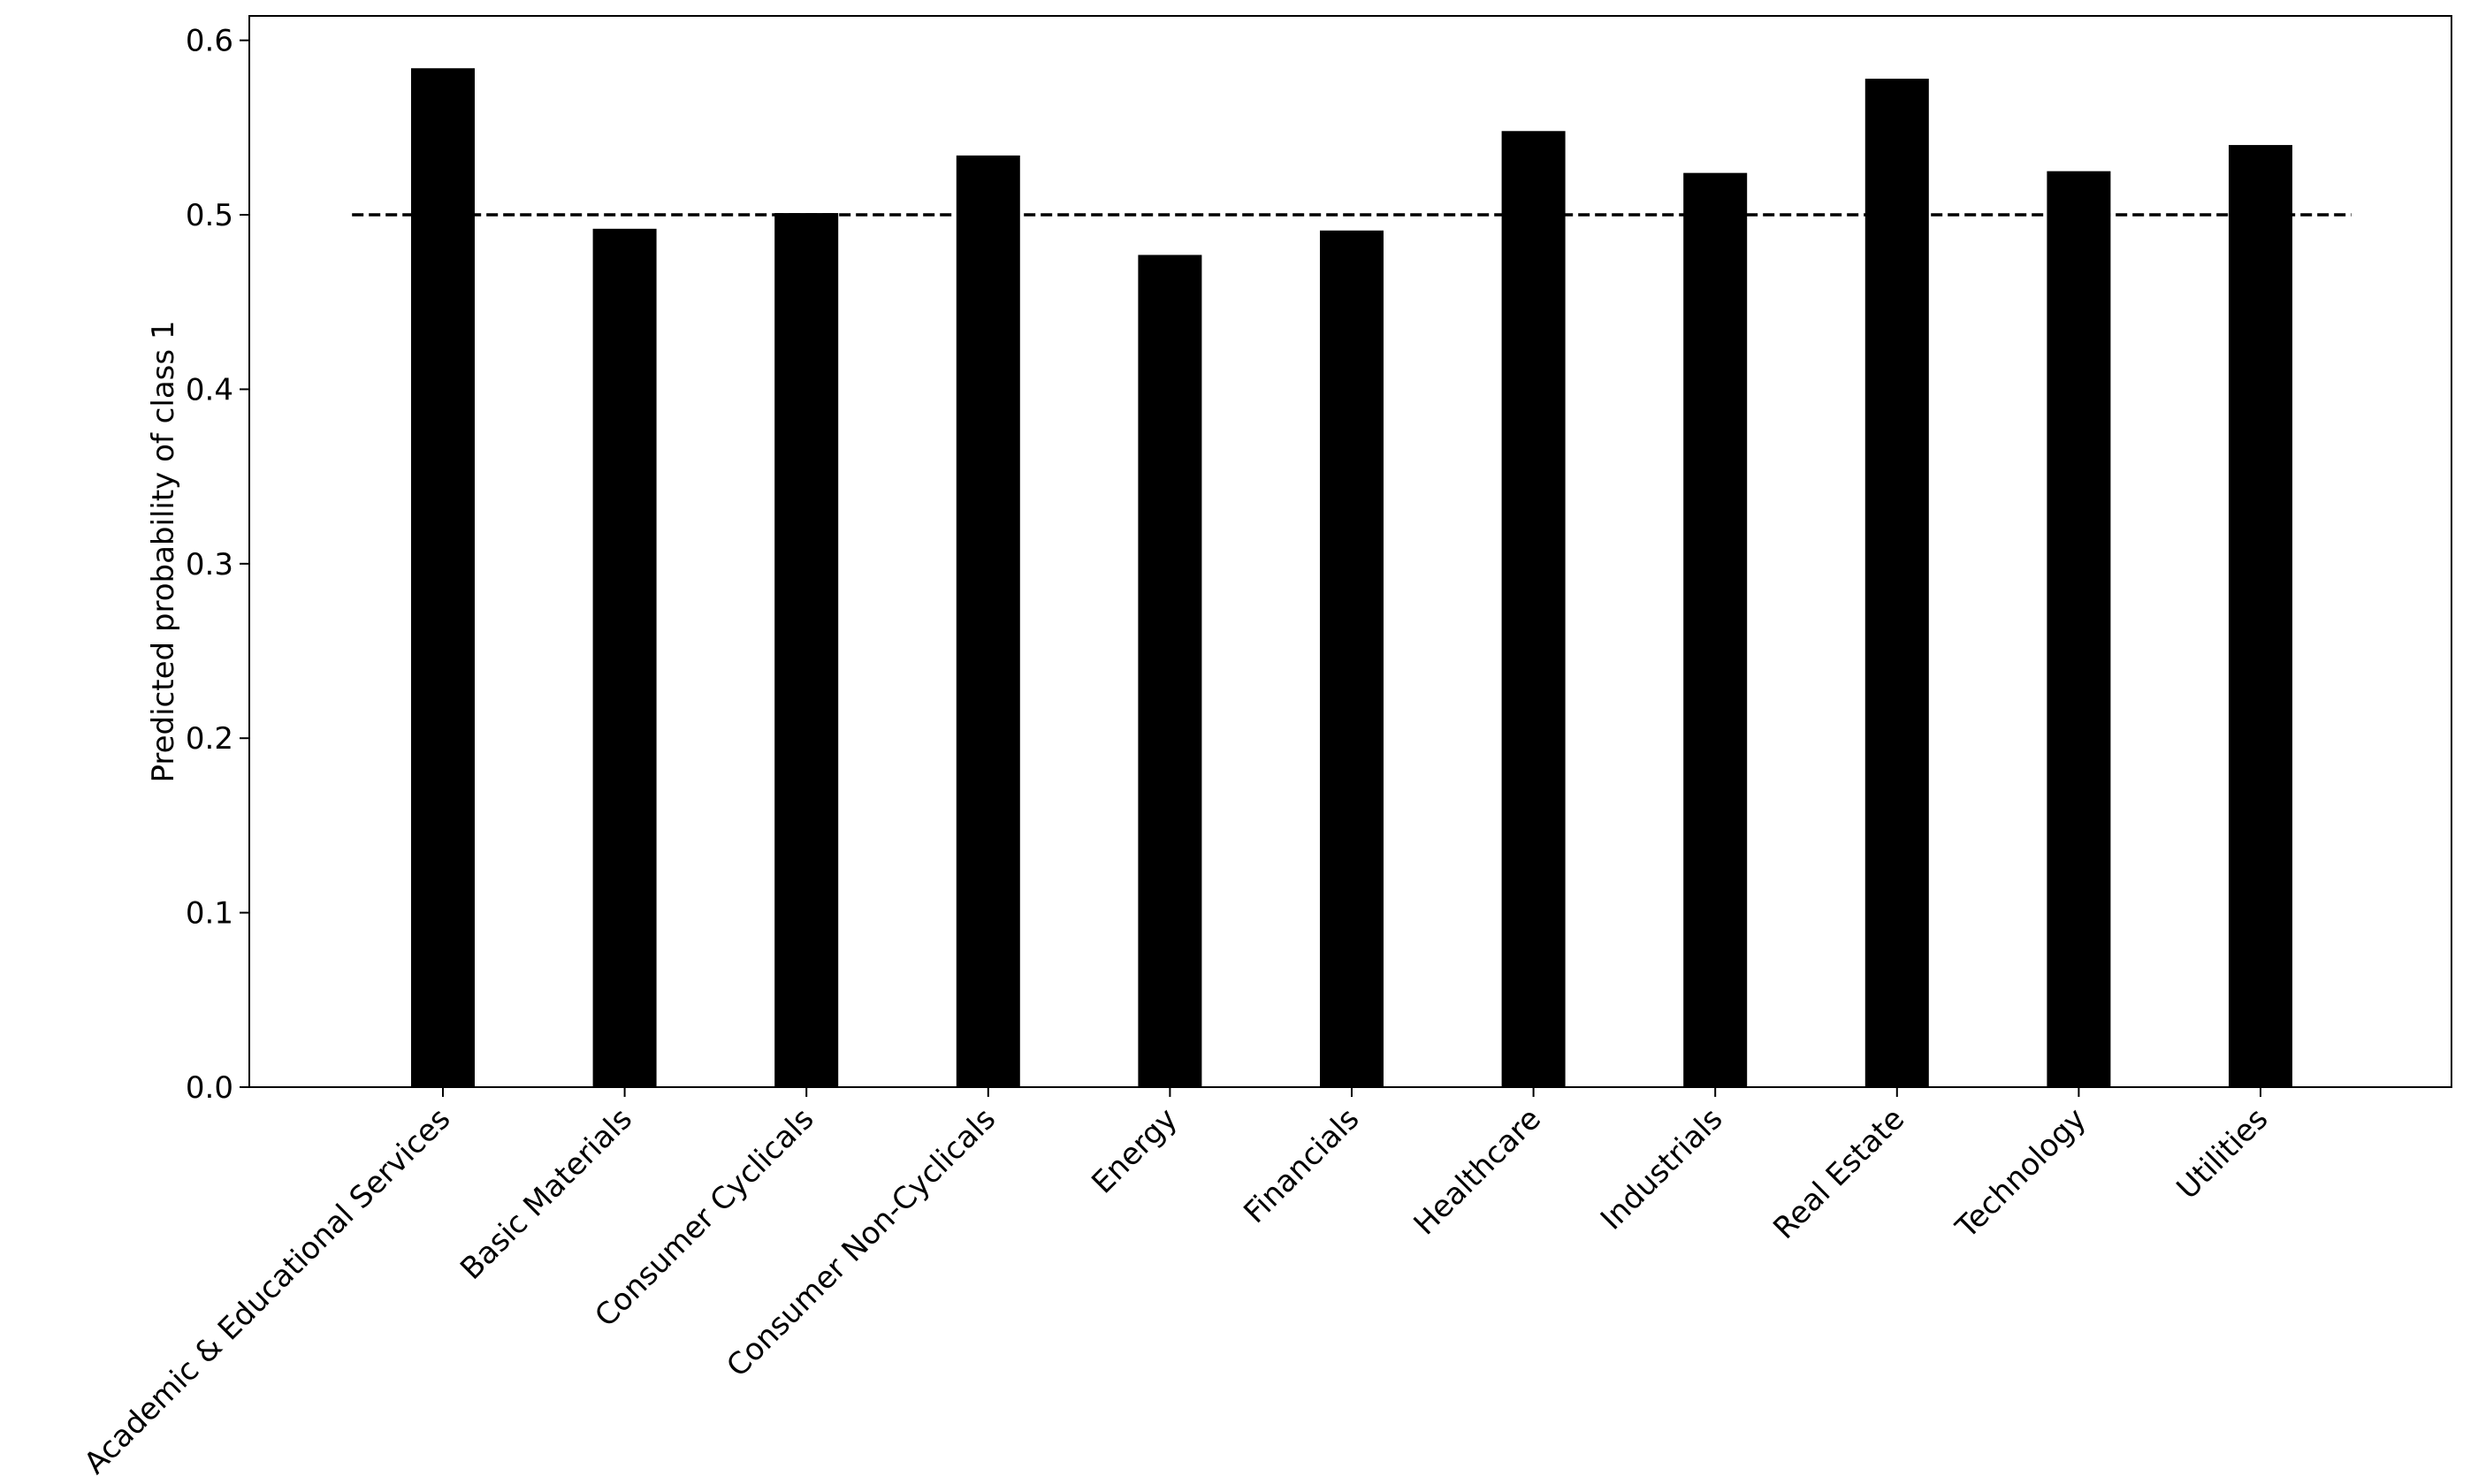  Describe the element at coordinates (209, 215) in the screenshot. I see `y-tick-label: 0.5` at that location.